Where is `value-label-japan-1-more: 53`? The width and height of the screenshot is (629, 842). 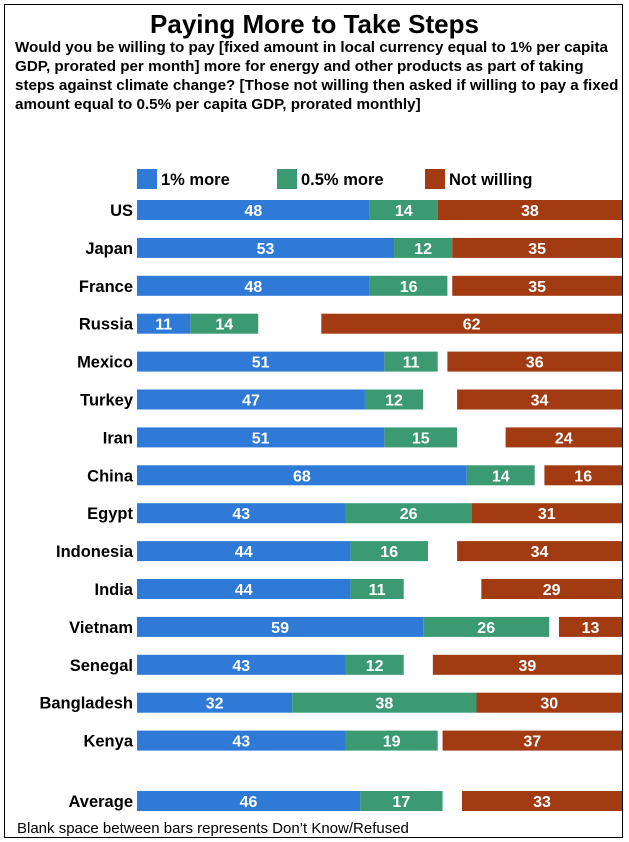
value-label-japan-1-more: 53 is located at coordinates (266, 249).